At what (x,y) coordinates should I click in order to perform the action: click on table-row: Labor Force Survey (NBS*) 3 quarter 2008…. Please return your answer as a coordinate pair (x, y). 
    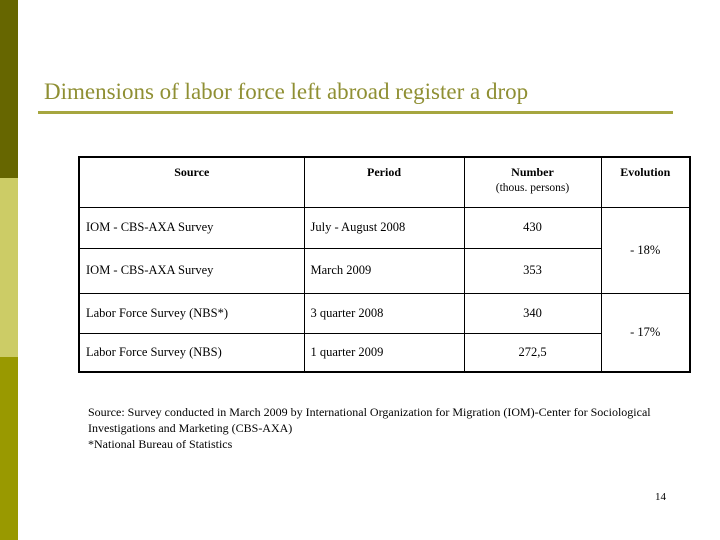
    Looking at the image, I should click on (384, 332).